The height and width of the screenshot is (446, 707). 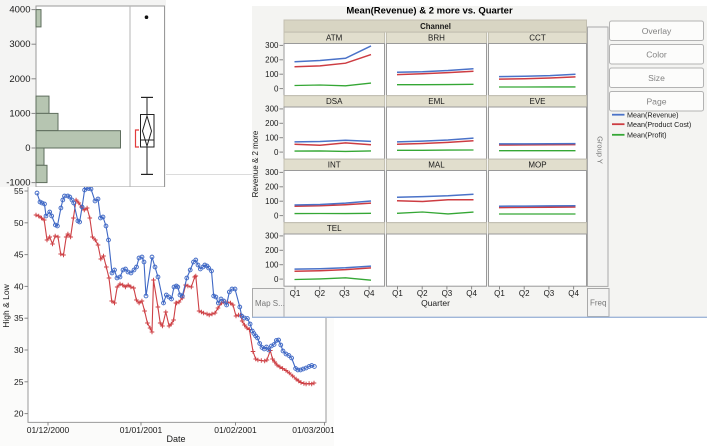 What do you see at coordinates (659, 124) in the screenshot?
I see `svg-text: Mean(Product Cost)` at bounding box center [659, 124].